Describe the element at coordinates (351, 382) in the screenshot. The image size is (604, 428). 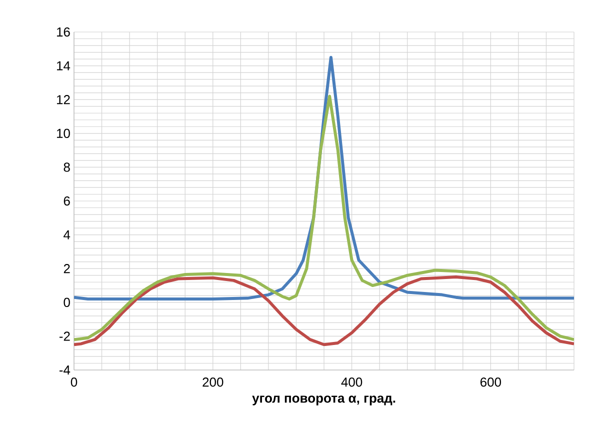
I see `x-tick-label: 400` at that location.